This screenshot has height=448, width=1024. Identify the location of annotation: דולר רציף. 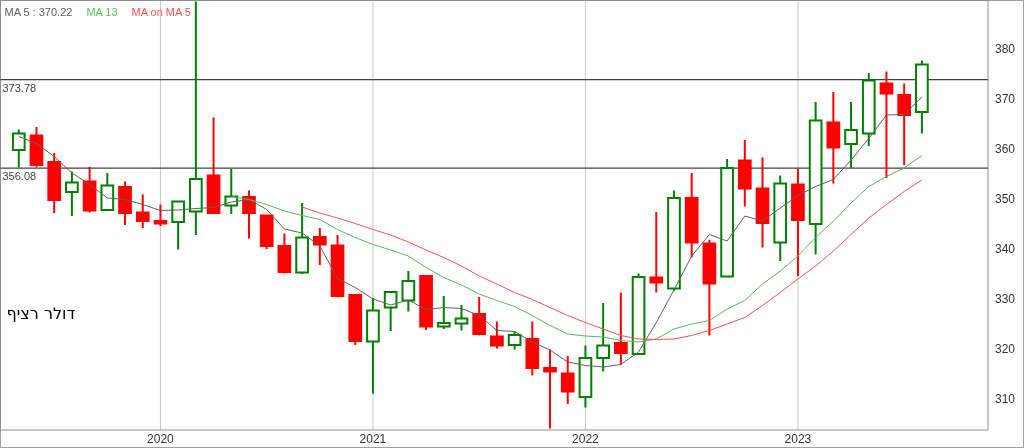
(41, 314).